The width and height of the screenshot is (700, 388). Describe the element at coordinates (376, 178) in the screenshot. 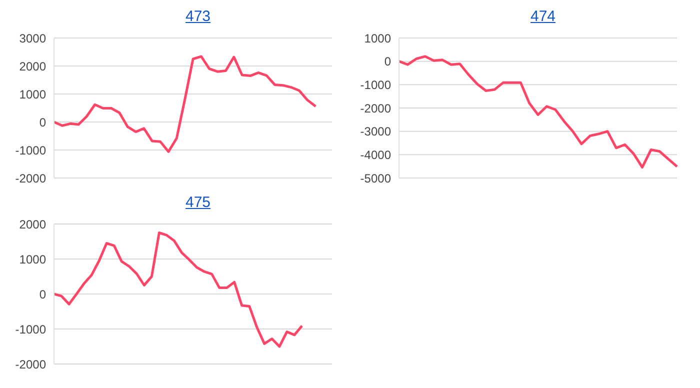

I see `y-tick-label: -5000` at that location.